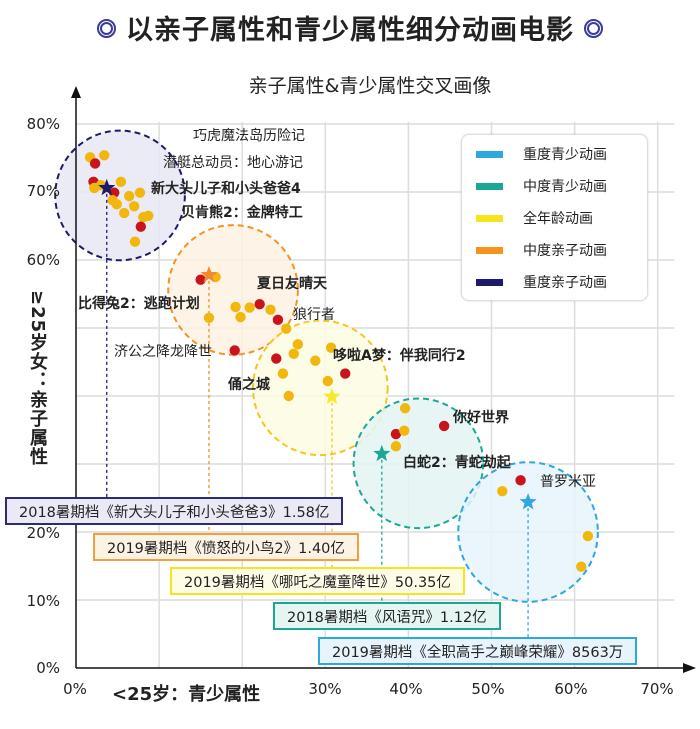  I want to click on x-tick-70: 70%, so click(657, 689).